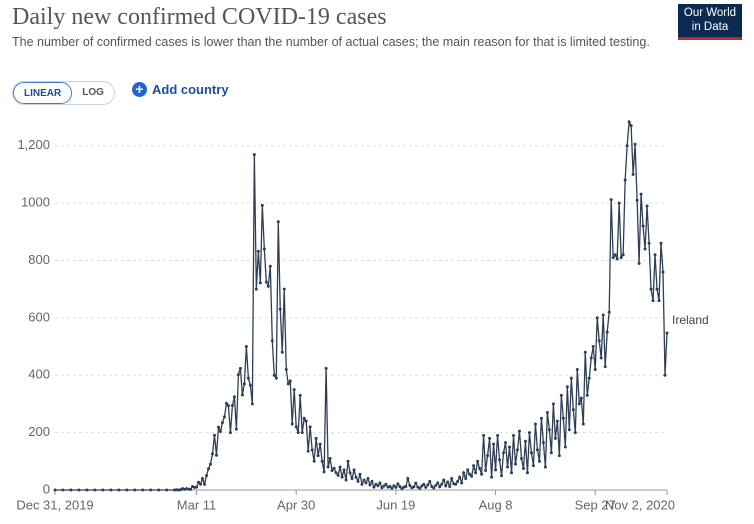 Image resolution: width=754 pixels, height=524 pixels. Describe the element at coordinates (39, 374) in the screenshot. I see `y-tick-label: 400` at that location.